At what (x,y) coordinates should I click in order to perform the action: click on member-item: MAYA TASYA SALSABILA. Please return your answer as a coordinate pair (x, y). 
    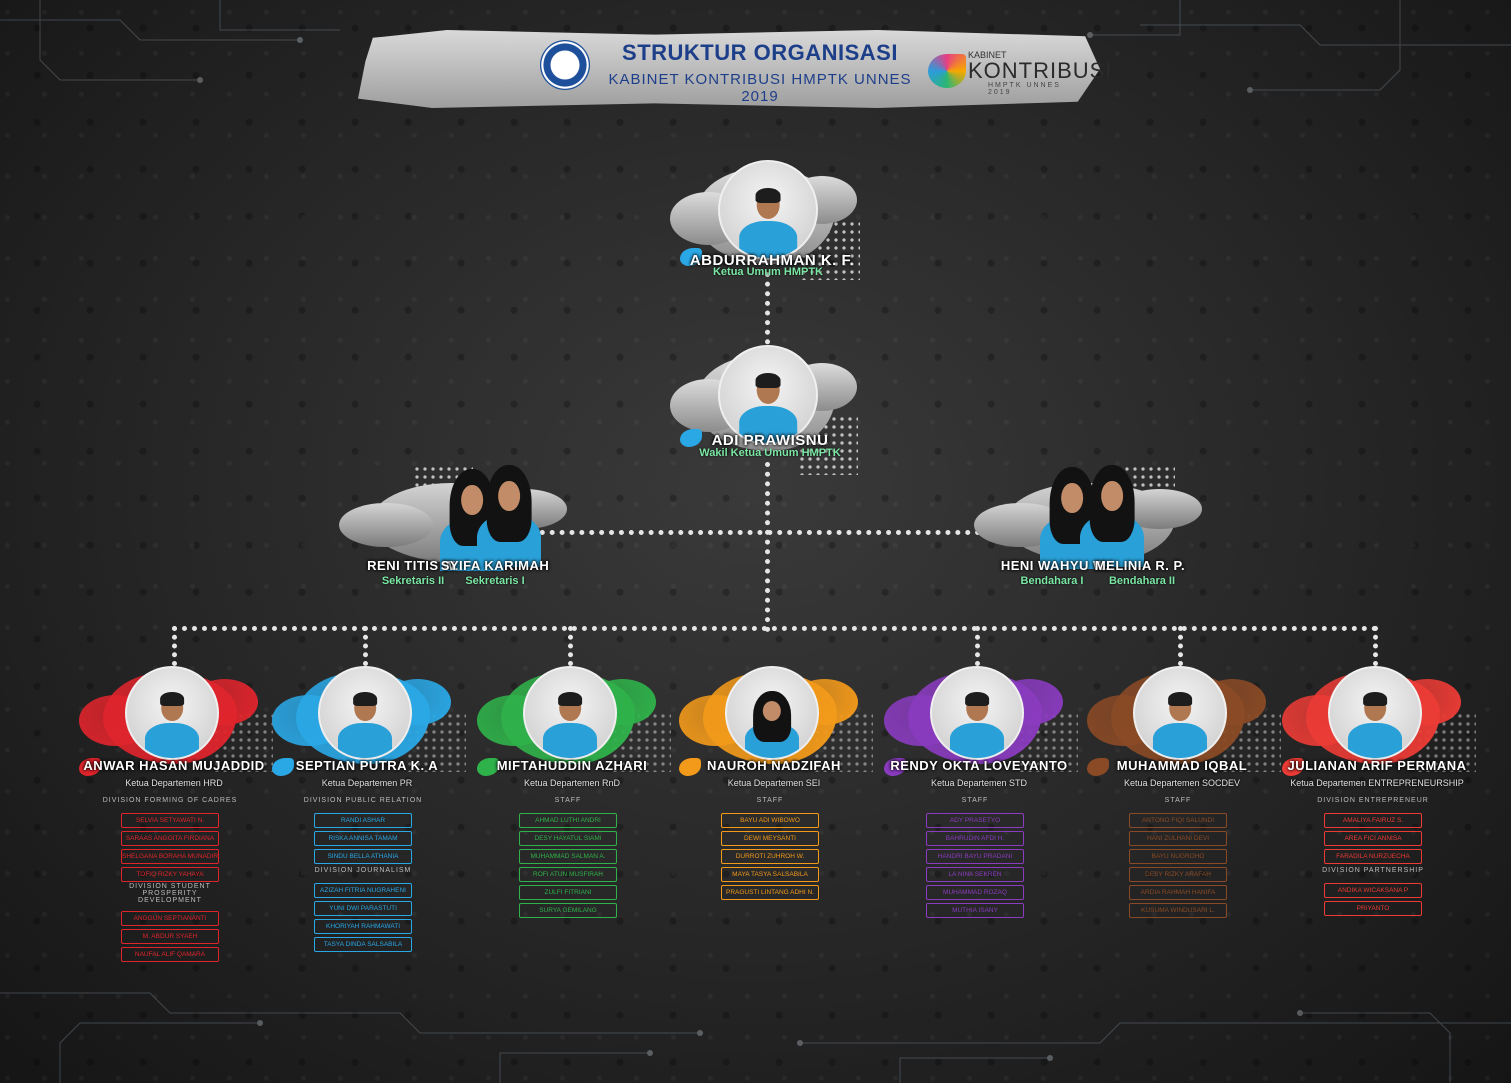
    Looking at the image, I should click on (770, 874).